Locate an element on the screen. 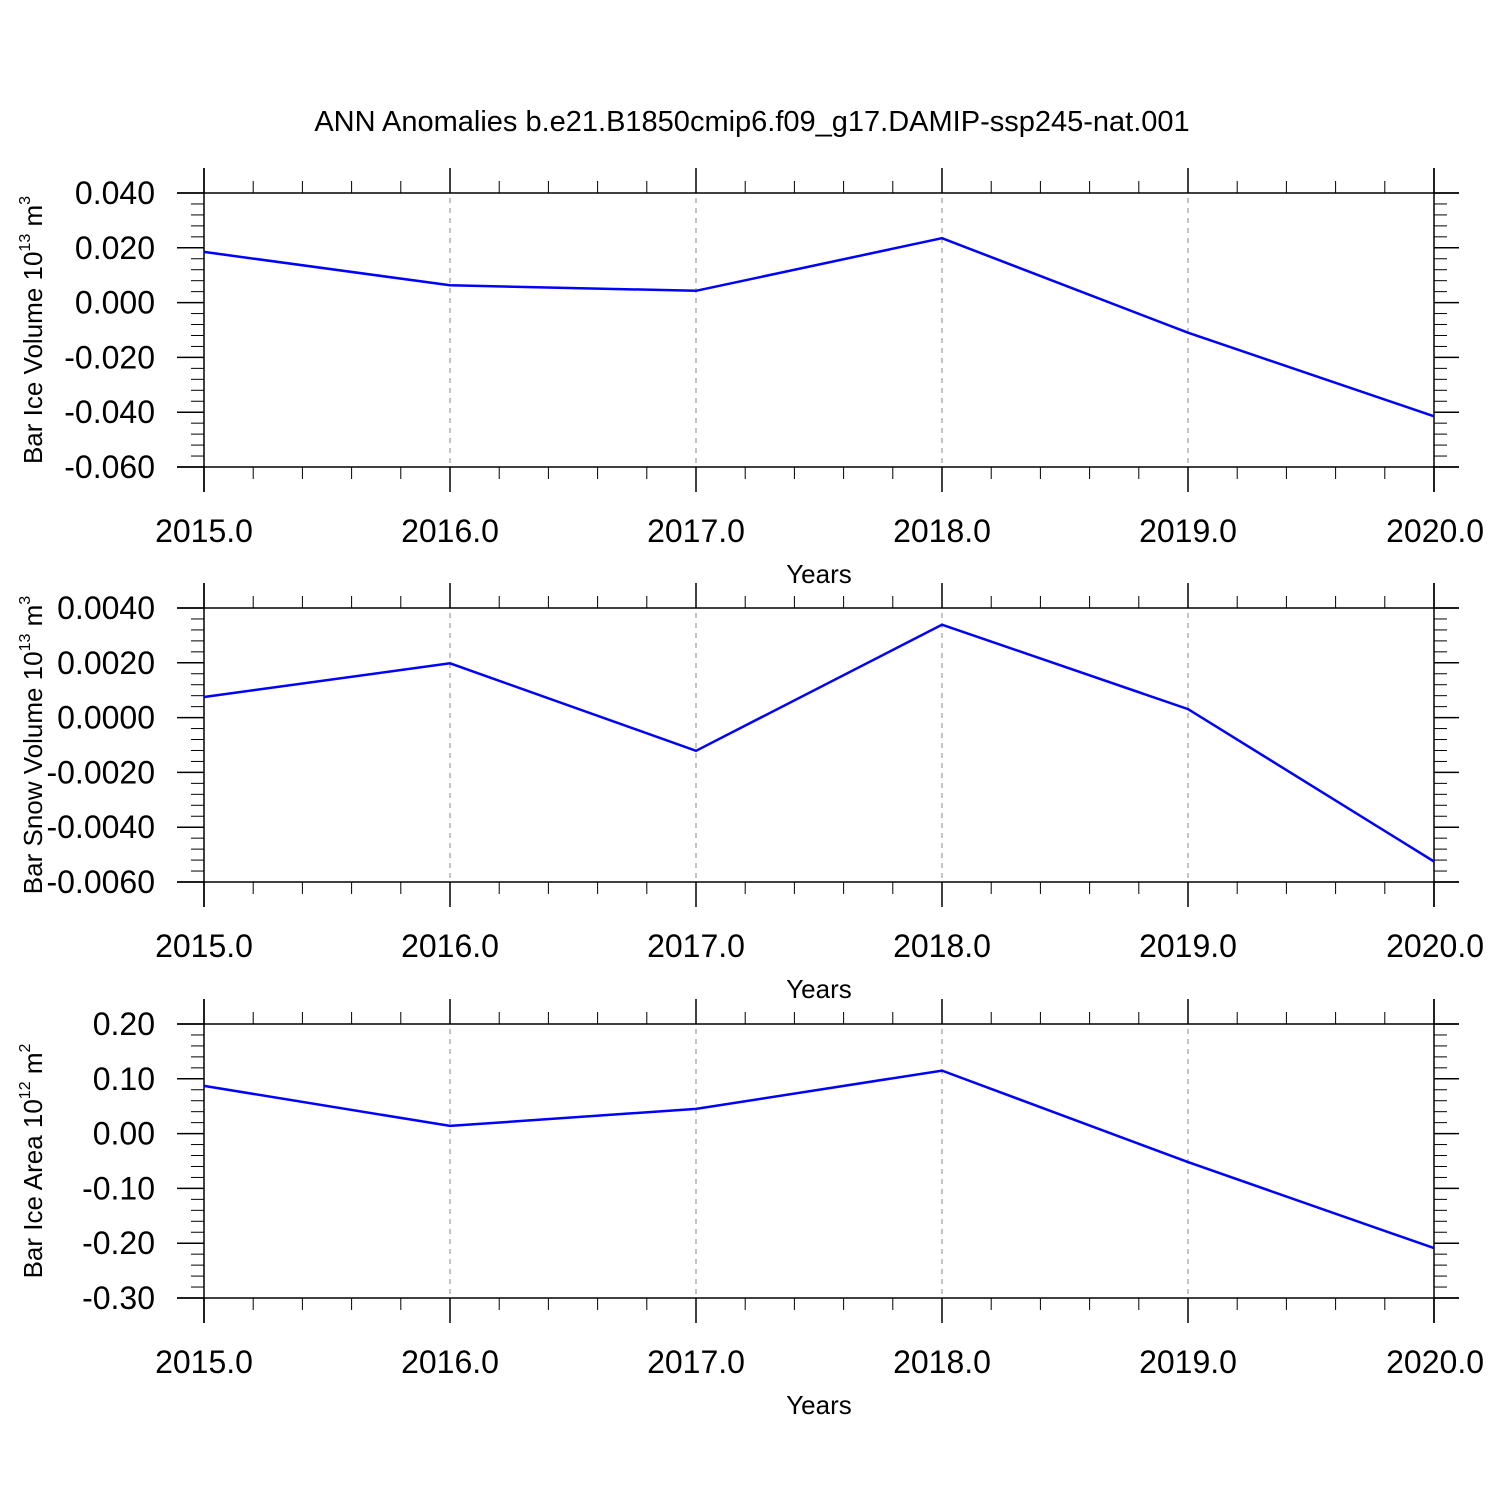 The width and height of the screenshot is (1500, 1500). y-tick-label: -0.10 is located at coordinates (118, 1188).